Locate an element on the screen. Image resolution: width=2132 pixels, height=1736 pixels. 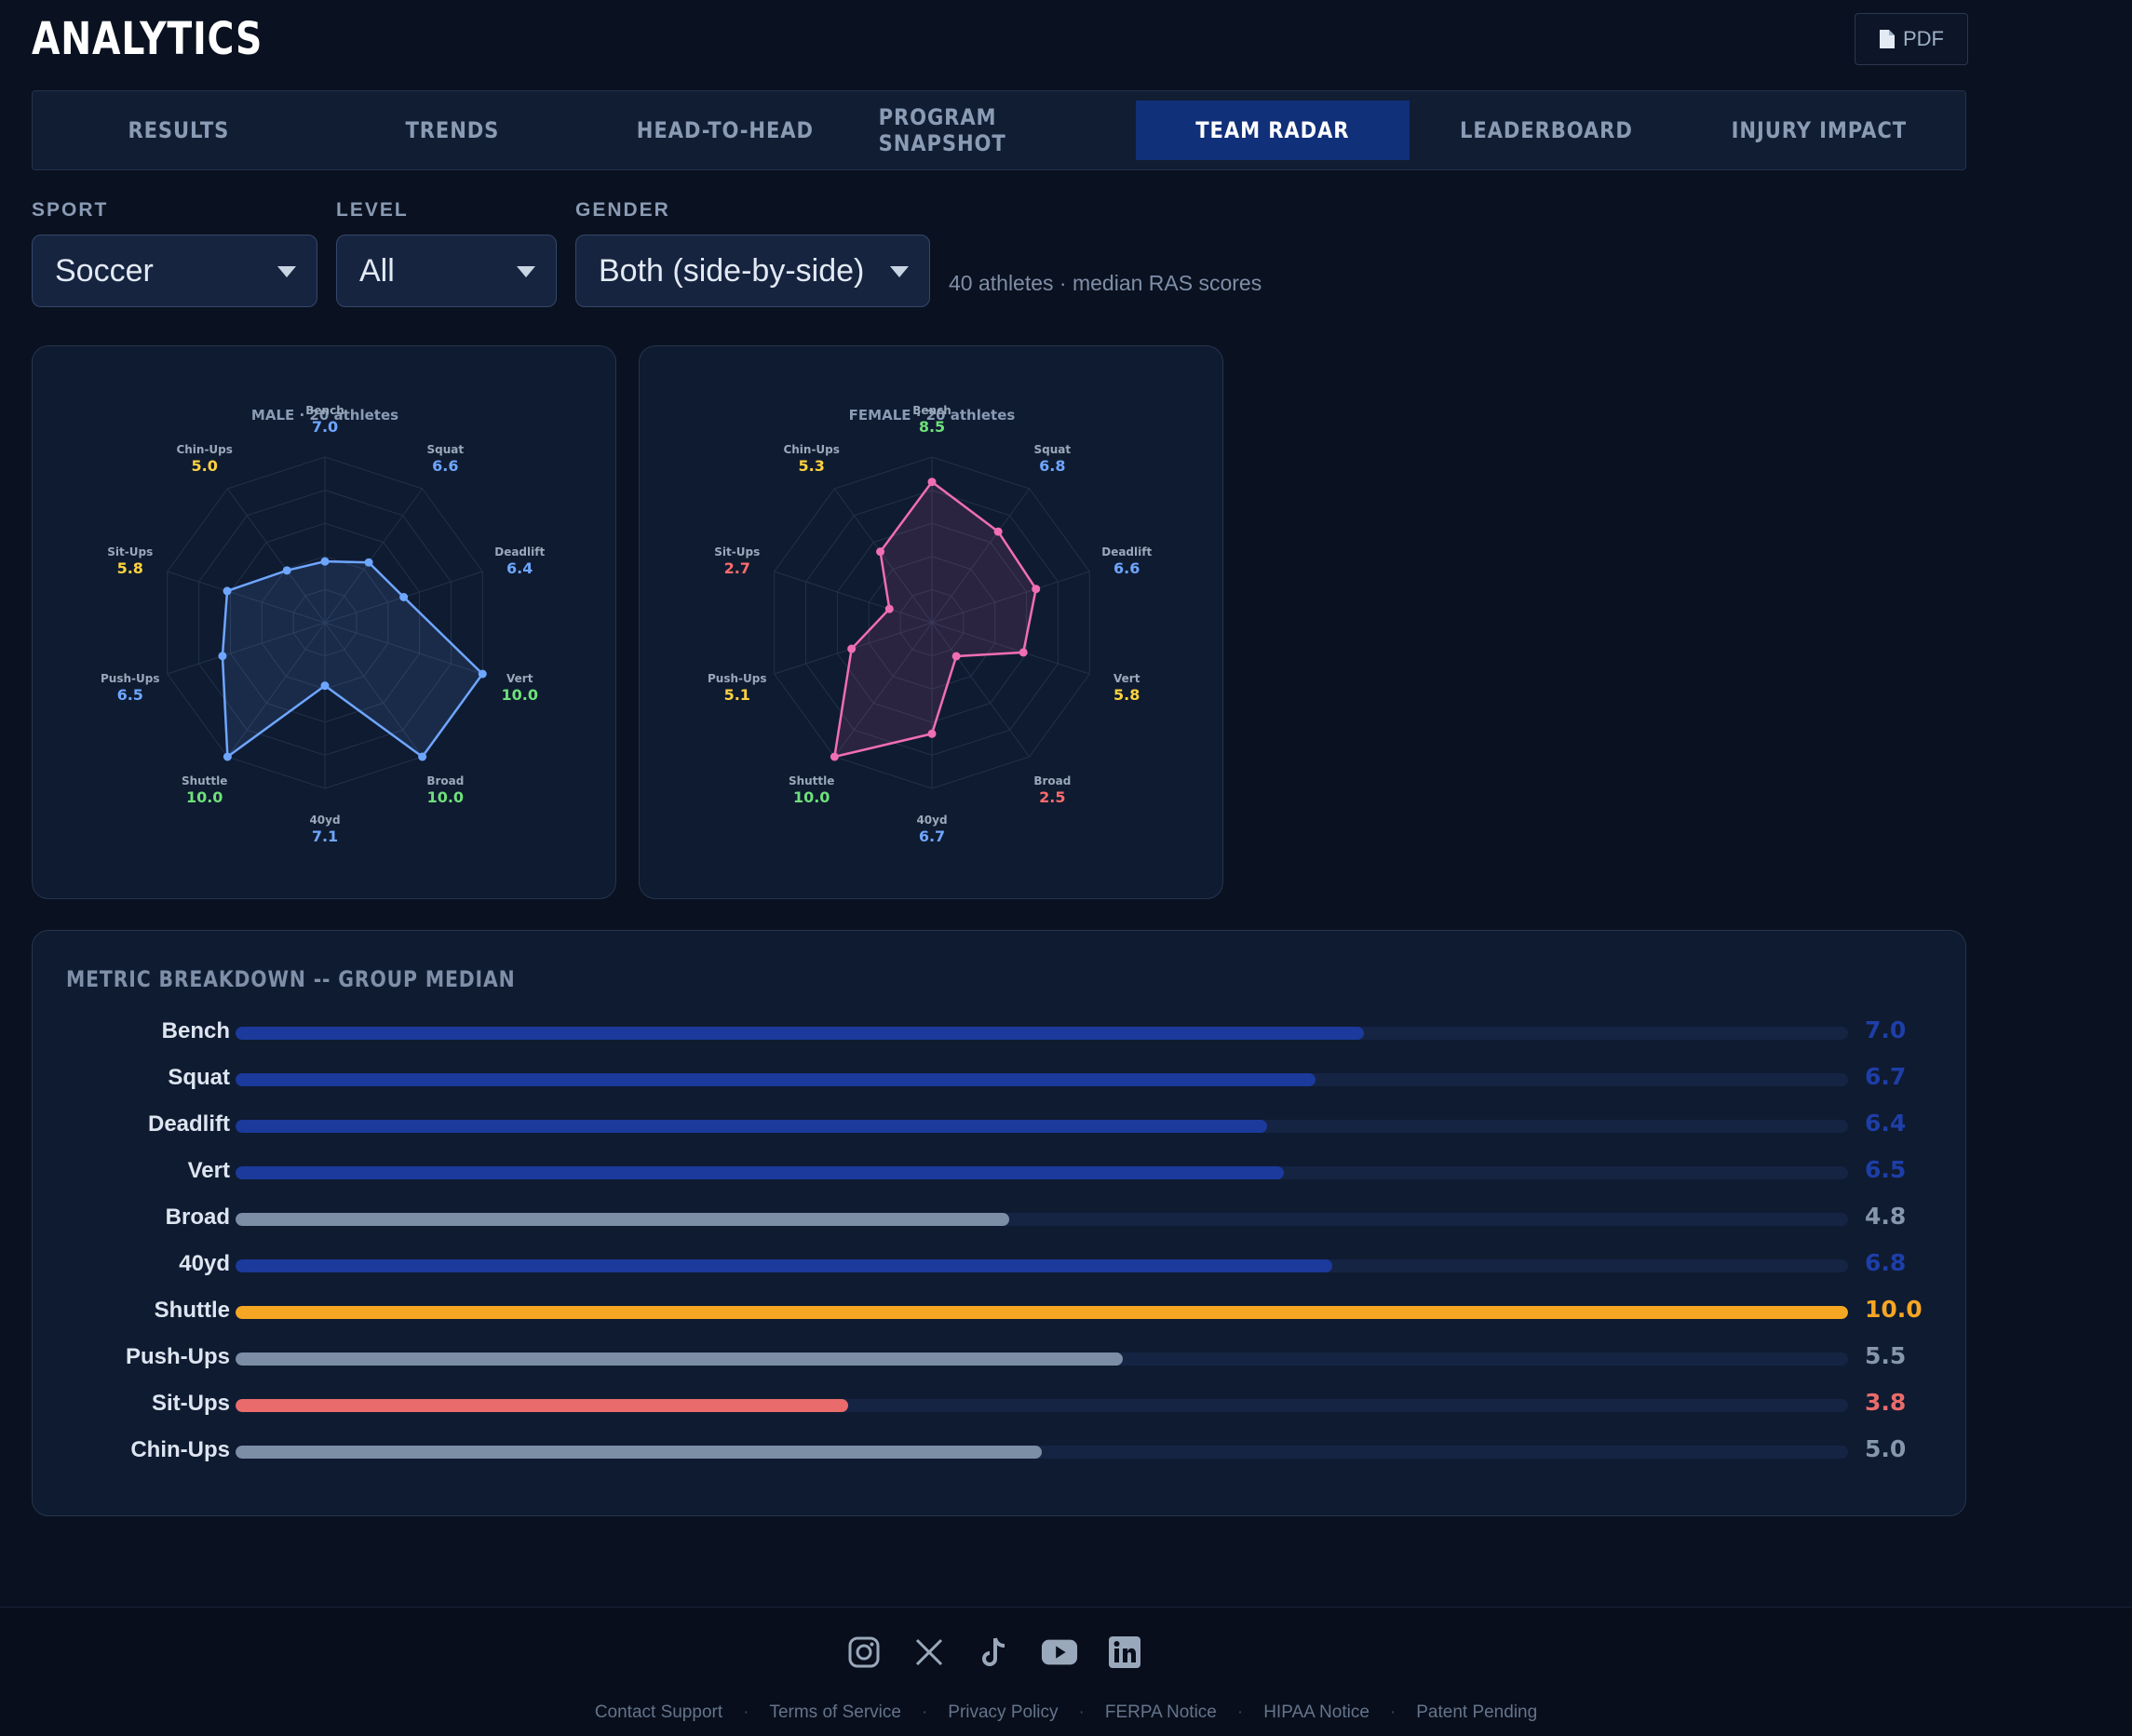
tab-label: LEADERBOARD is located at coordinates (1546, 130).